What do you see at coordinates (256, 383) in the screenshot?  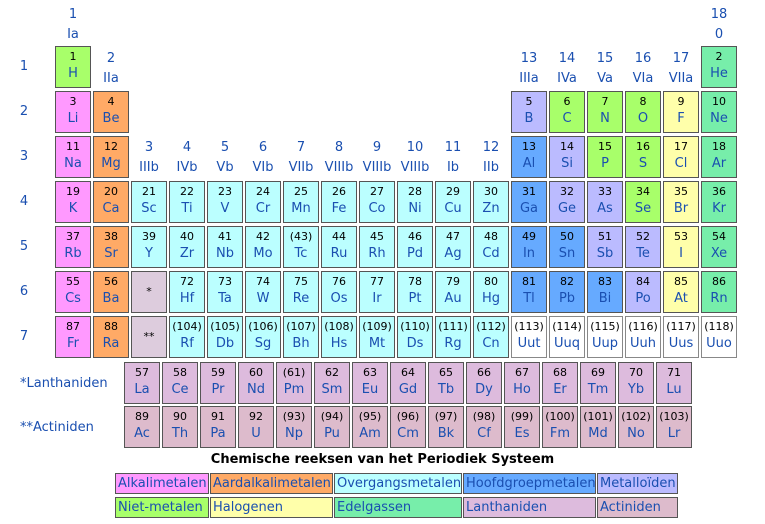 I see `element-cell-nd: 60 Nd` at bounding box center [256, 383].